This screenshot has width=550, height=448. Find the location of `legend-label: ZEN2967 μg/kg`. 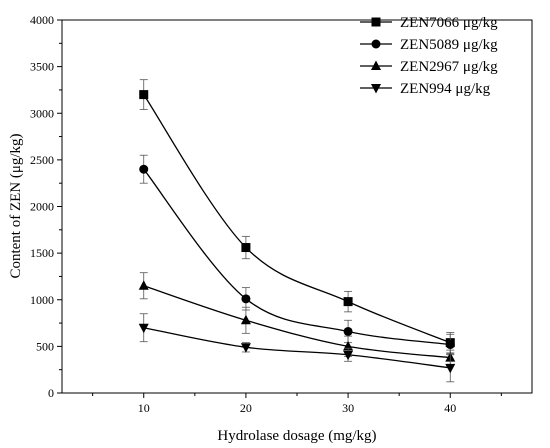

legend-label: ZEN2967 μg/kg is located at coordinates (449, 67).